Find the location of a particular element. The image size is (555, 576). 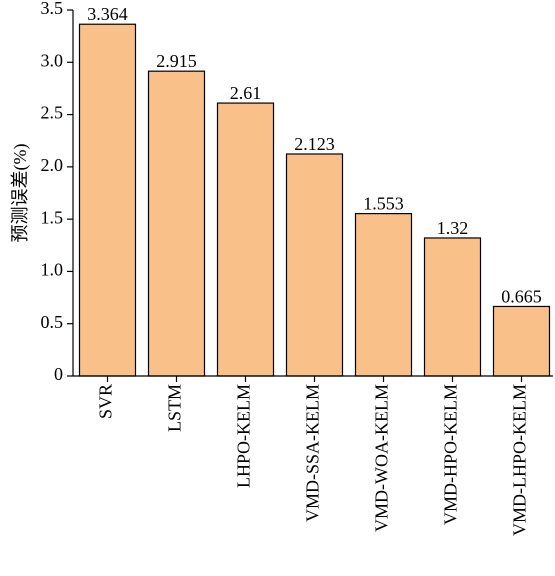

data-label: 0.665 is located at coordinates (521, 296).